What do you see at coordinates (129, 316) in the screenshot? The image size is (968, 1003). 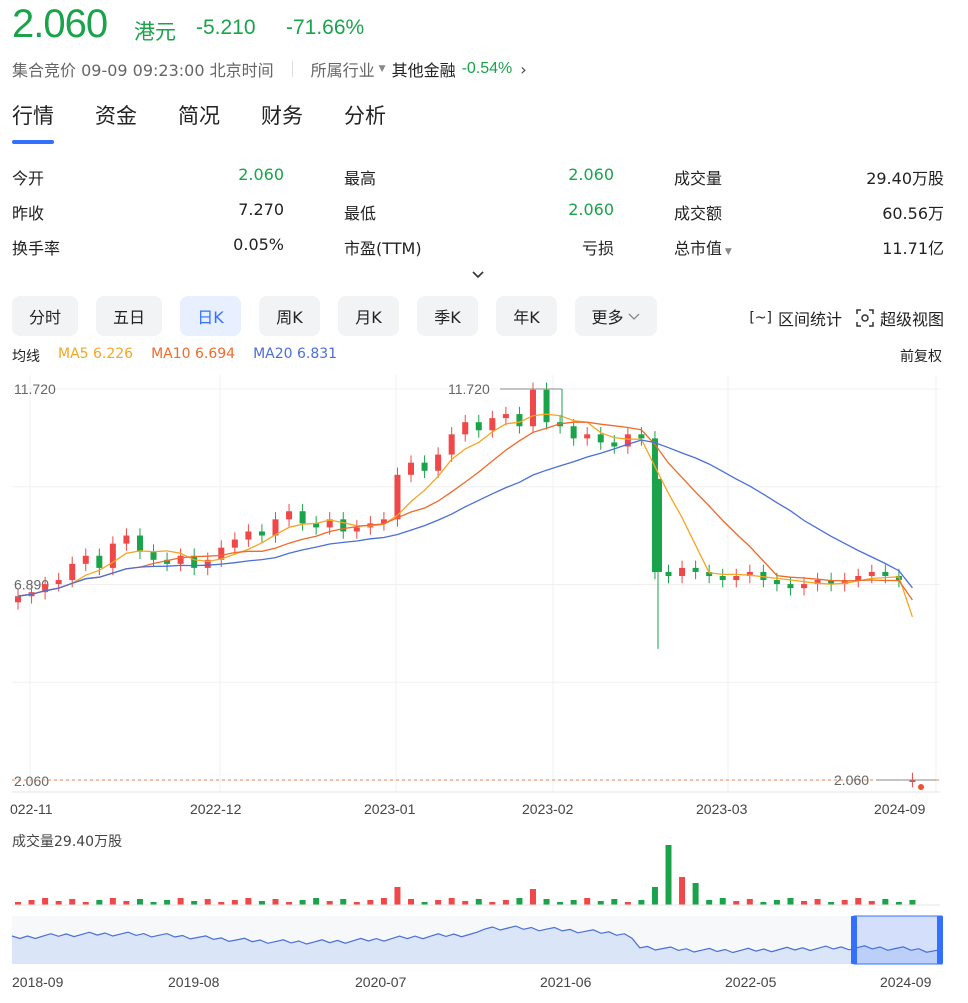 I see `period-five-day: 五日` at bounding box center [129, 316].